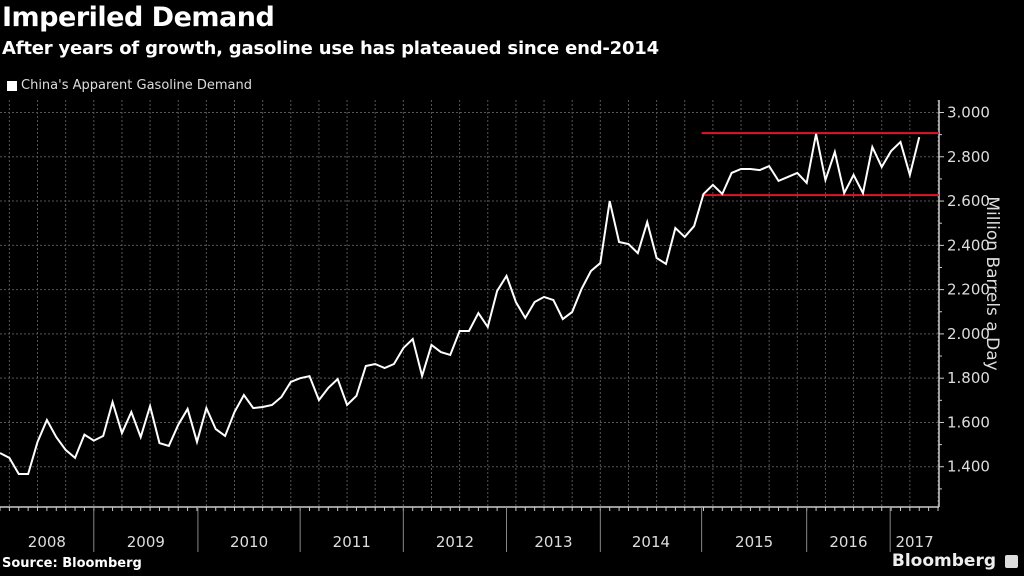  I want to click on legend-label: China's Apparent Gasoline Demand, so click(136, 85).